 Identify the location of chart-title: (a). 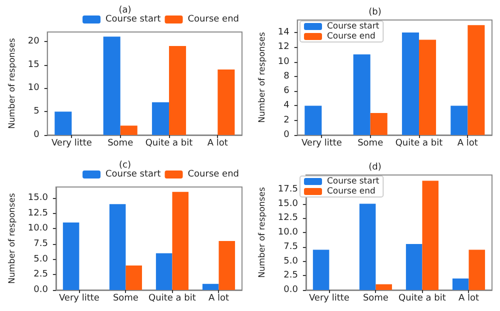
(125, 11).